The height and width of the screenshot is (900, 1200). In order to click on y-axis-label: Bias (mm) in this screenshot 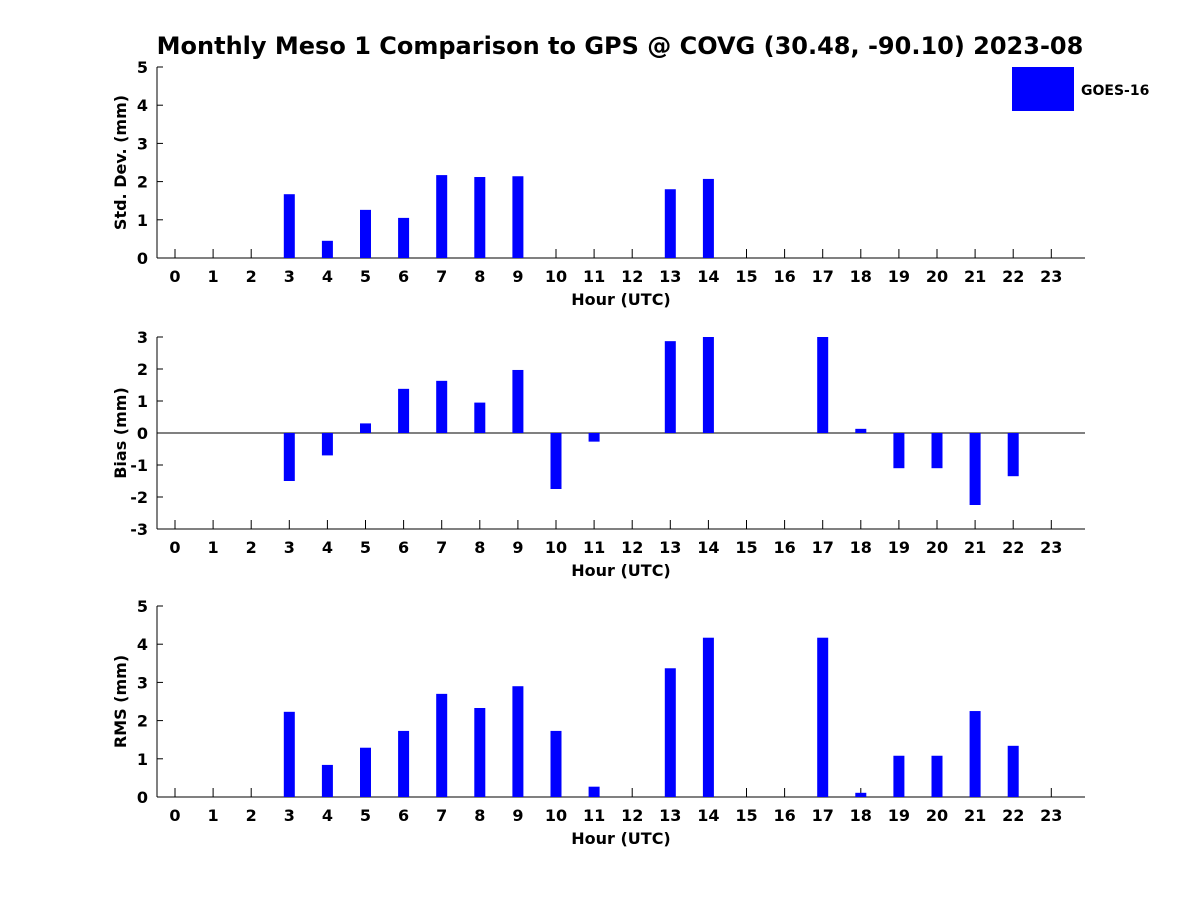, I will do `click(120, 433)`.